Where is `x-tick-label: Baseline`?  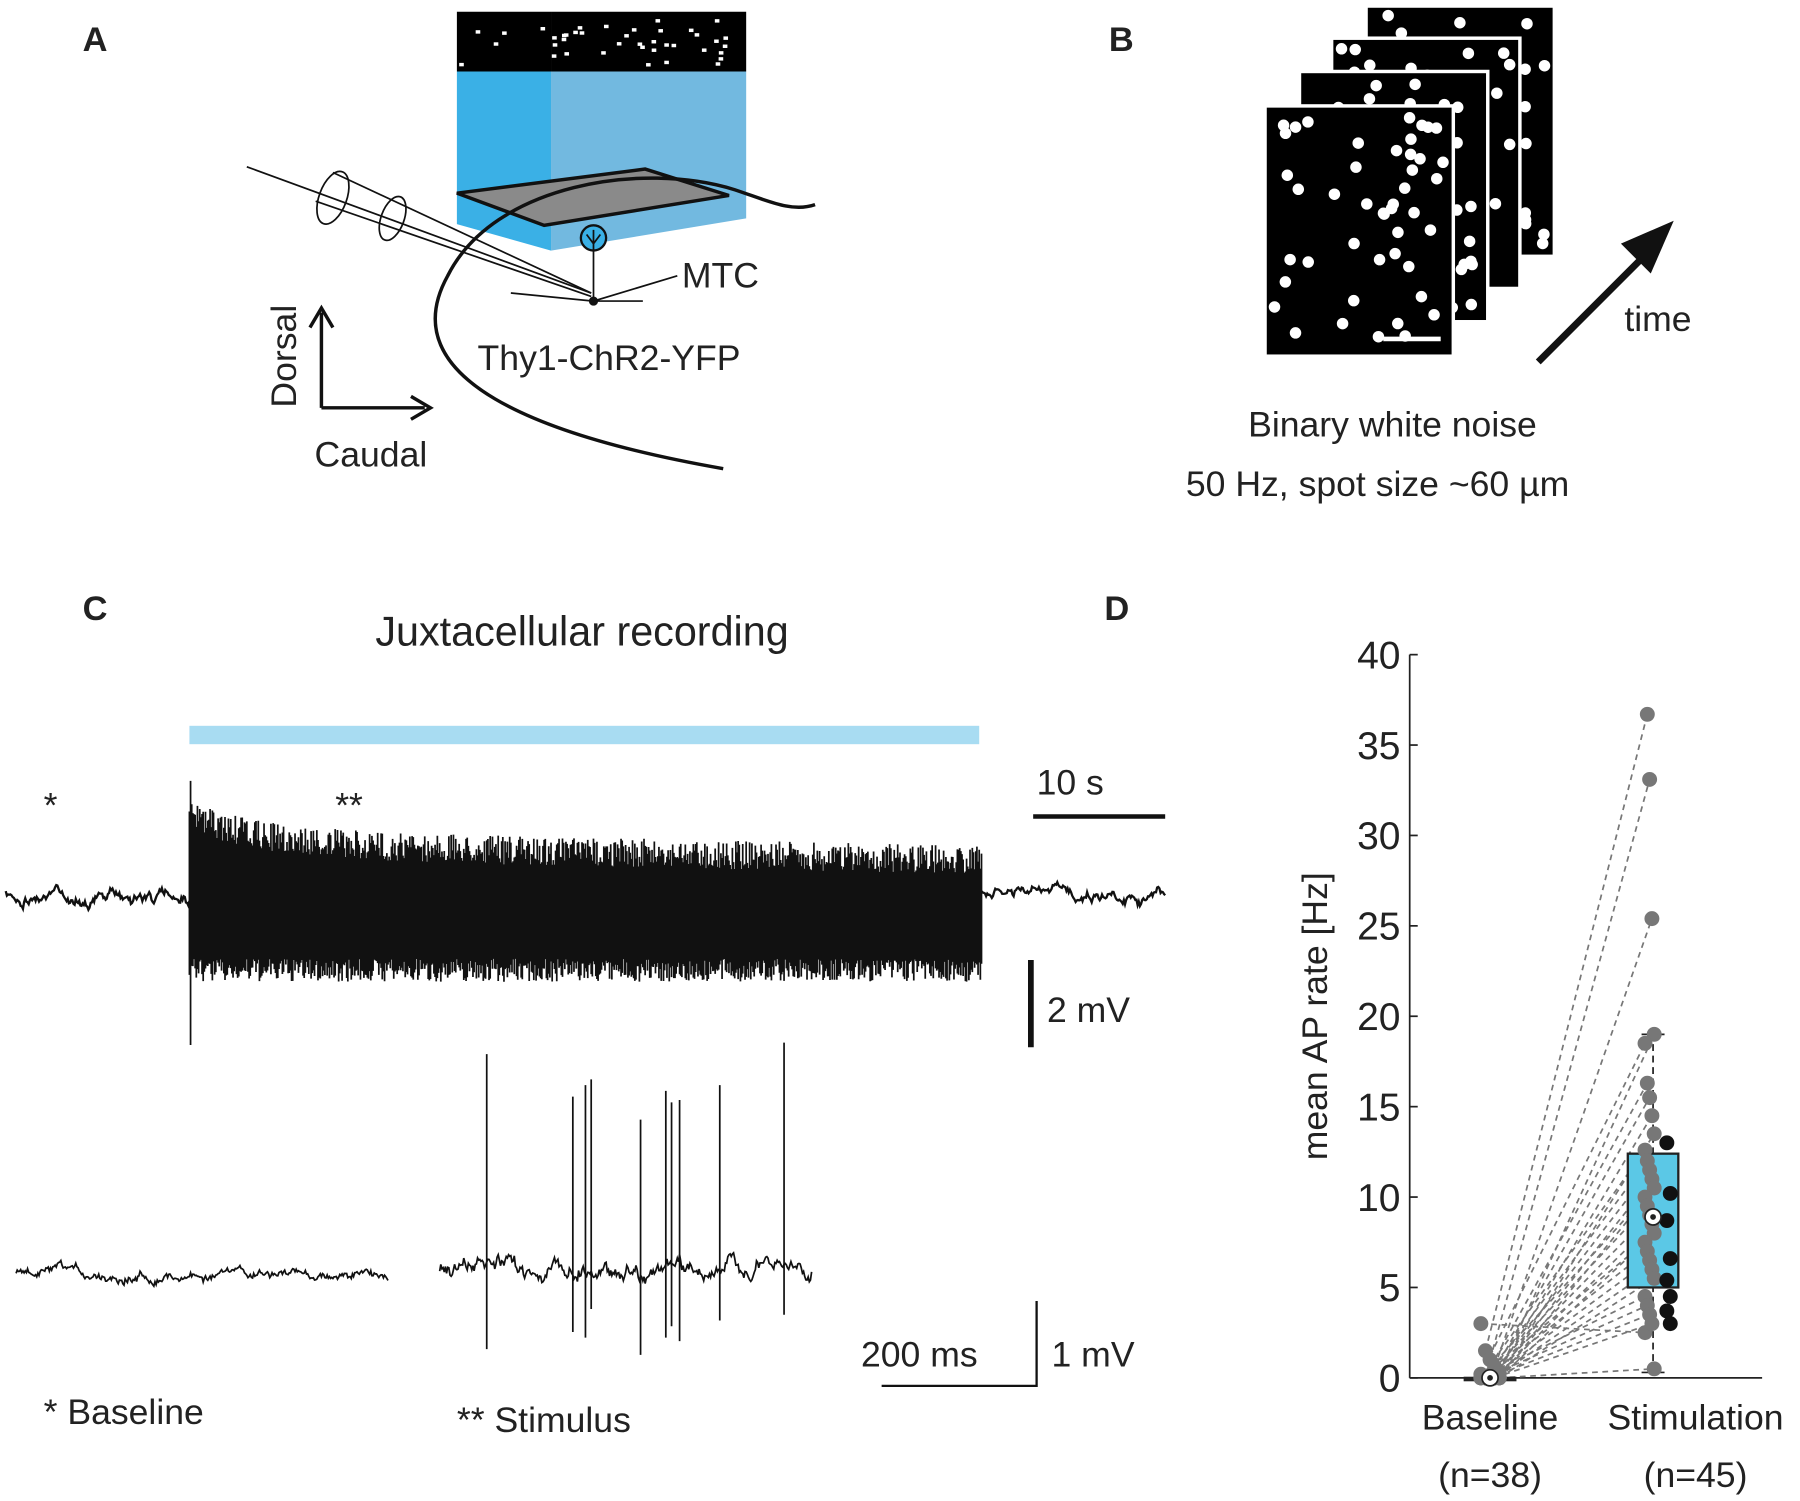 x-tick-label: Baseline is located at coordinates (1490, 1418).